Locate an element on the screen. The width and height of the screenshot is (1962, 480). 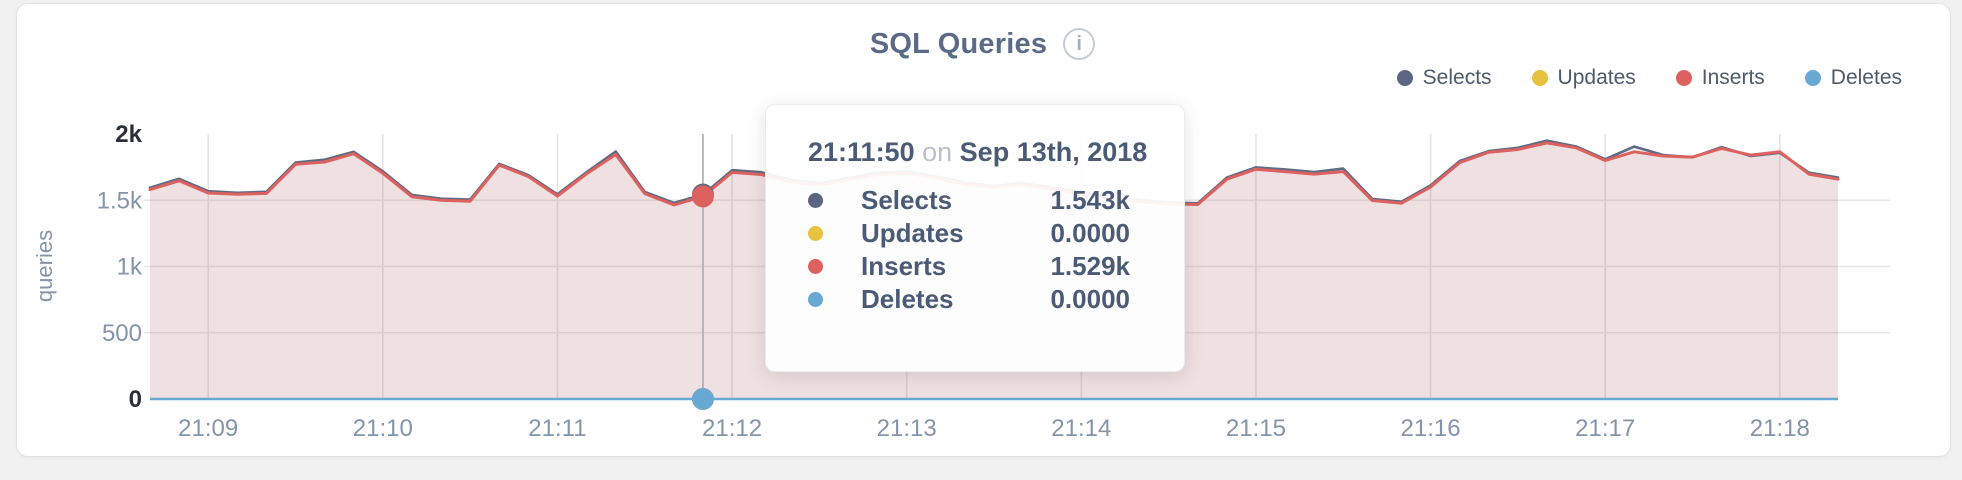
y-tick-label: 0 is located at coordinates (135, 399).